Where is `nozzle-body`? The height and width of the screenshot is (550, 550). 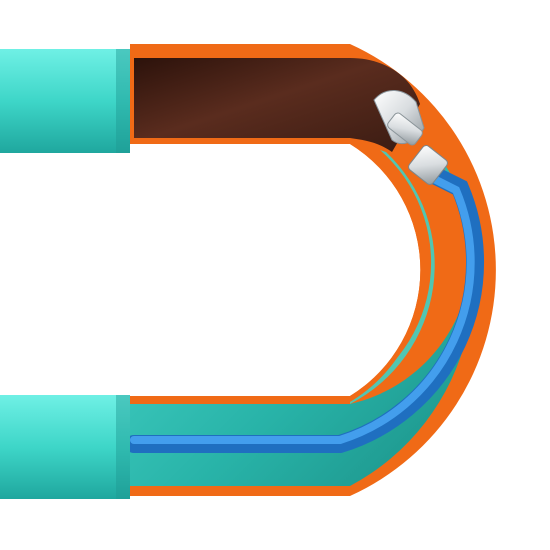
nozzle-body is located at coordinates (405, 129).